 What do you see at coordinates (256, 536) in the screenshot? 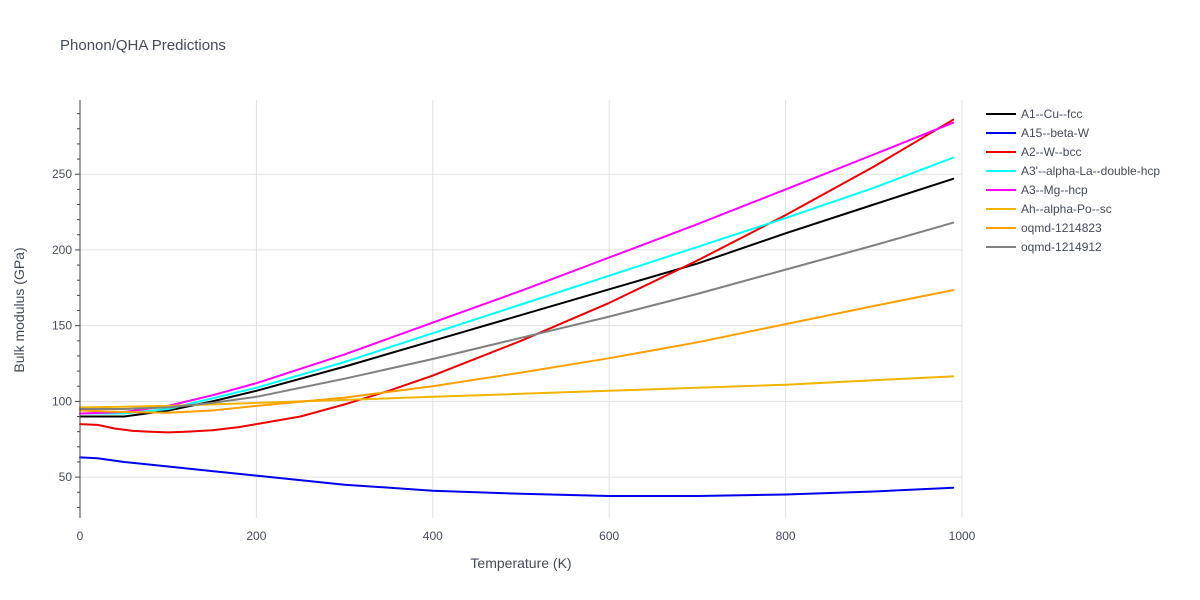
I see `x-tick-label: 200` at bounding box center [256, 536].